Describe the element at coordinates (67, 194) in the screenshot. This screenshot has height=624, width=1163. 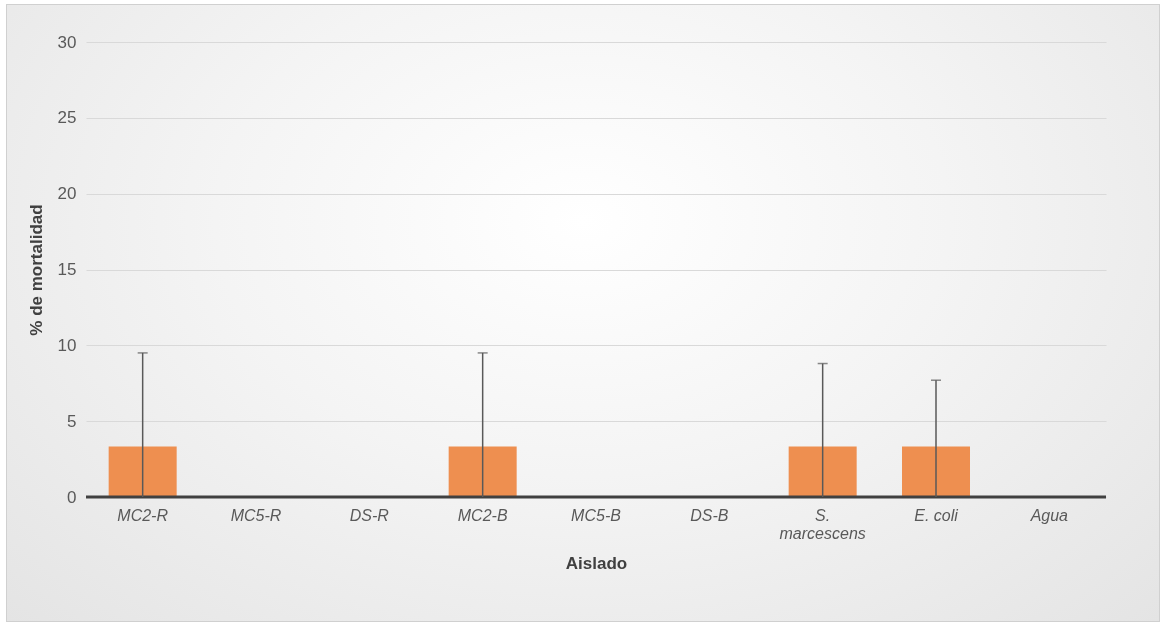
I see `y-tick-label: 20` at that location.